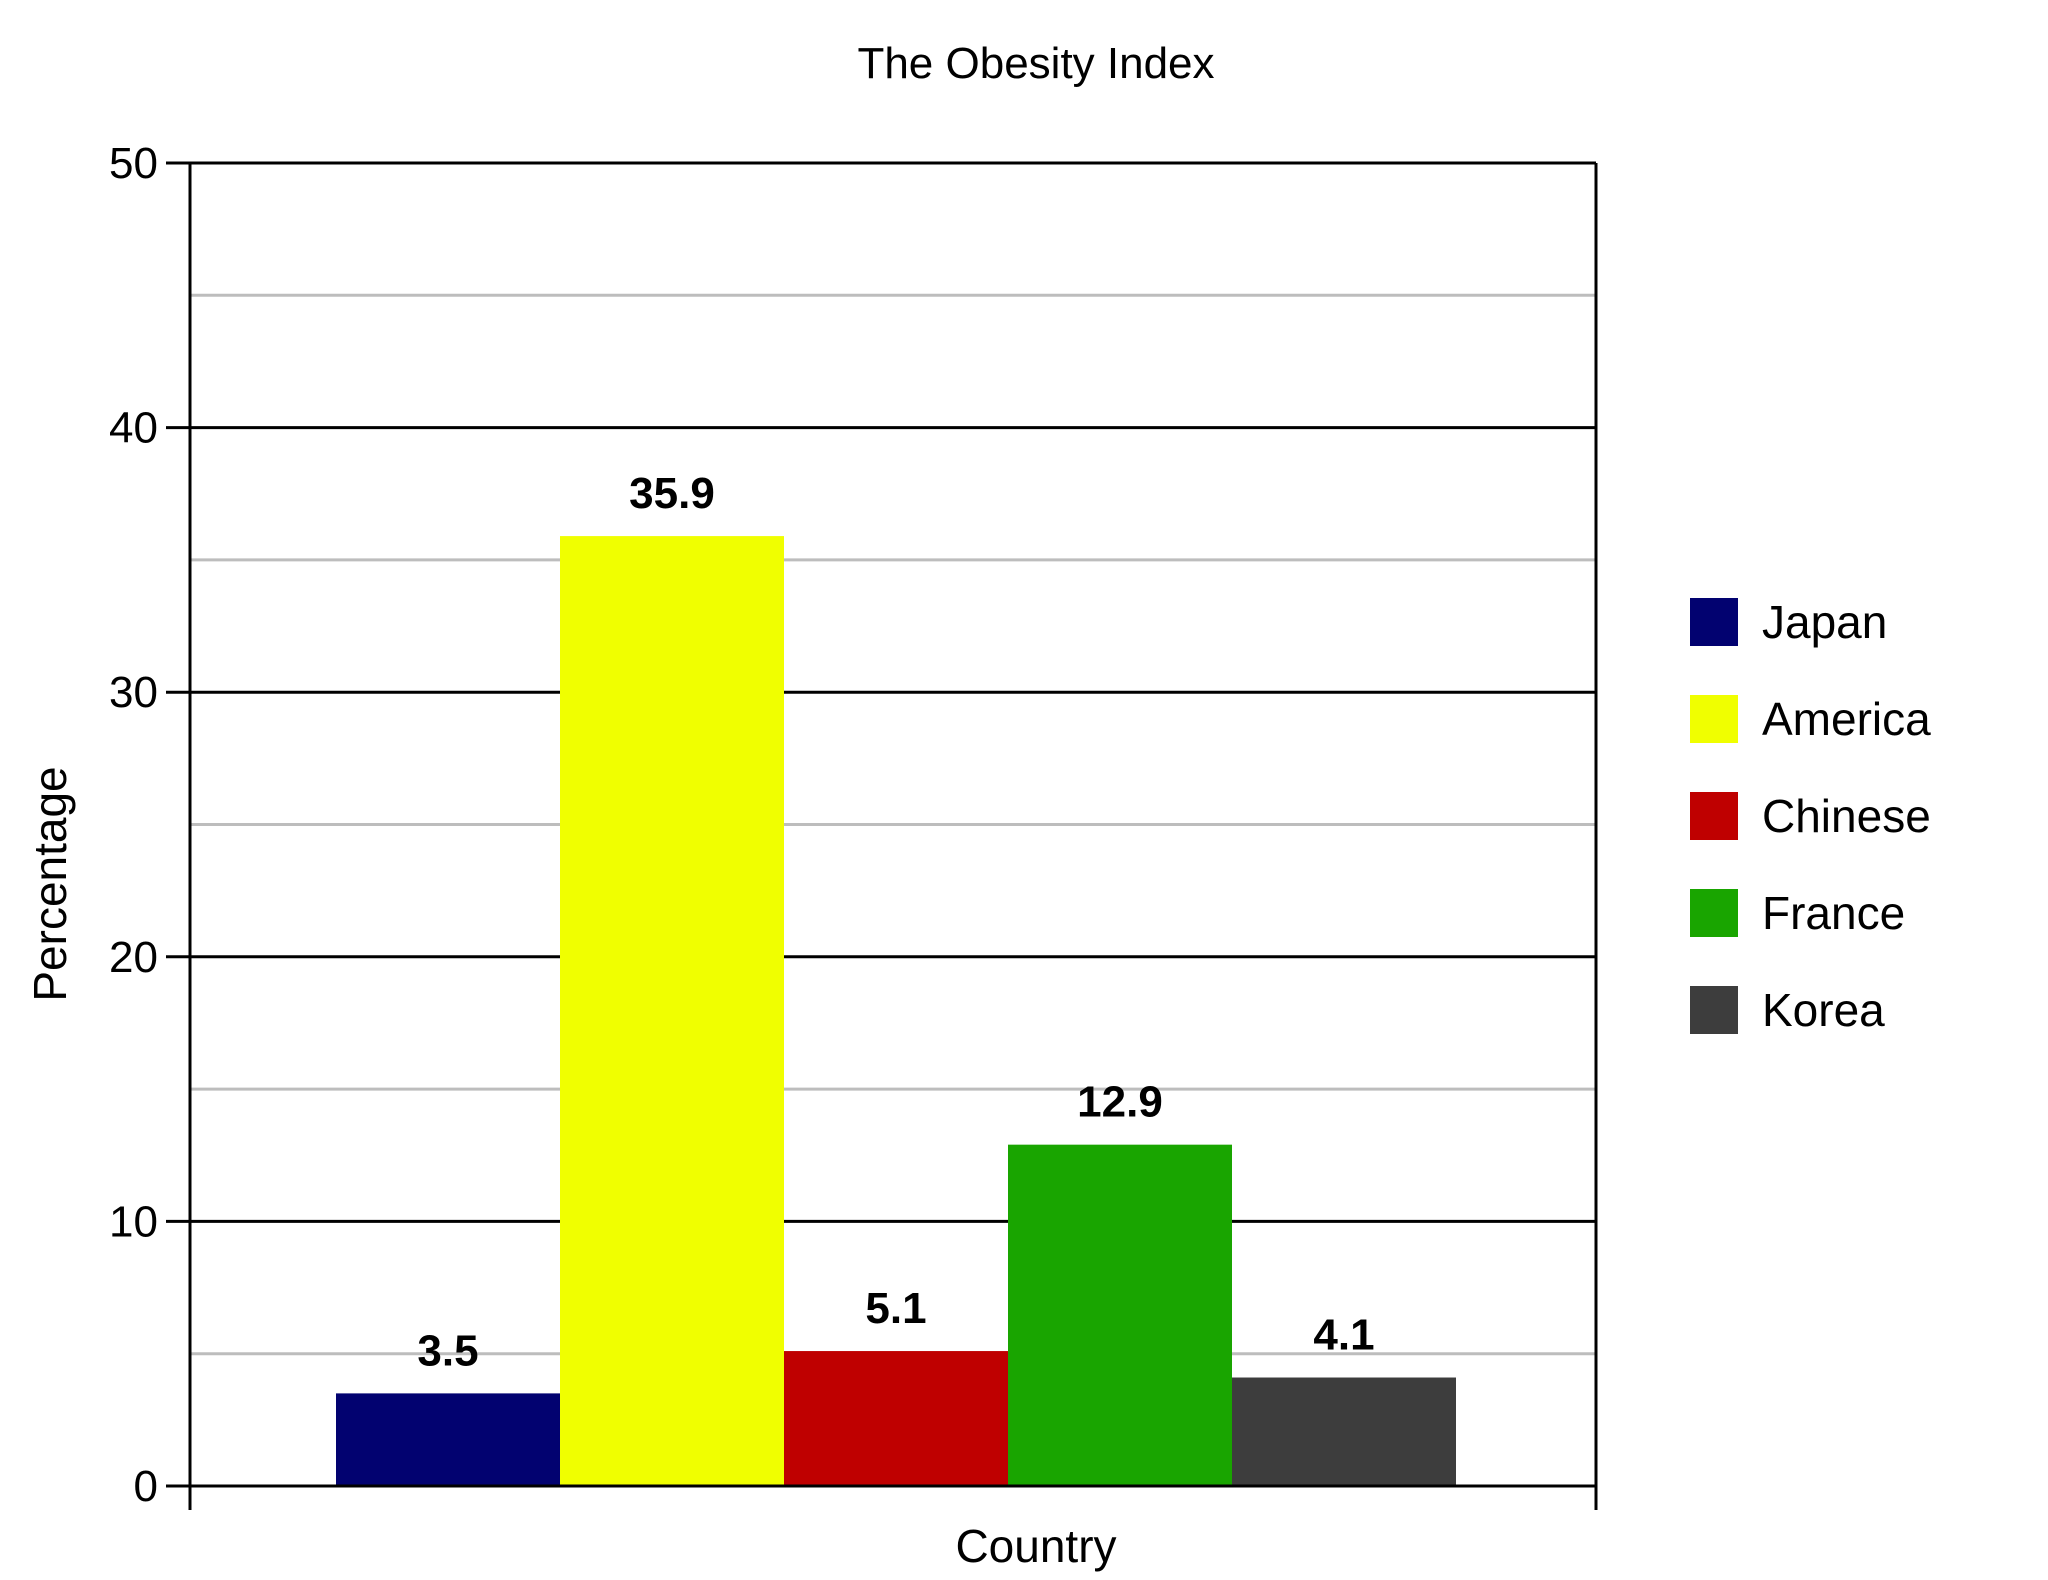 Image resolution: width=2048 pixels, height=1580 pixels. I want to click on legend-swatch-france, so click(1714, 913).